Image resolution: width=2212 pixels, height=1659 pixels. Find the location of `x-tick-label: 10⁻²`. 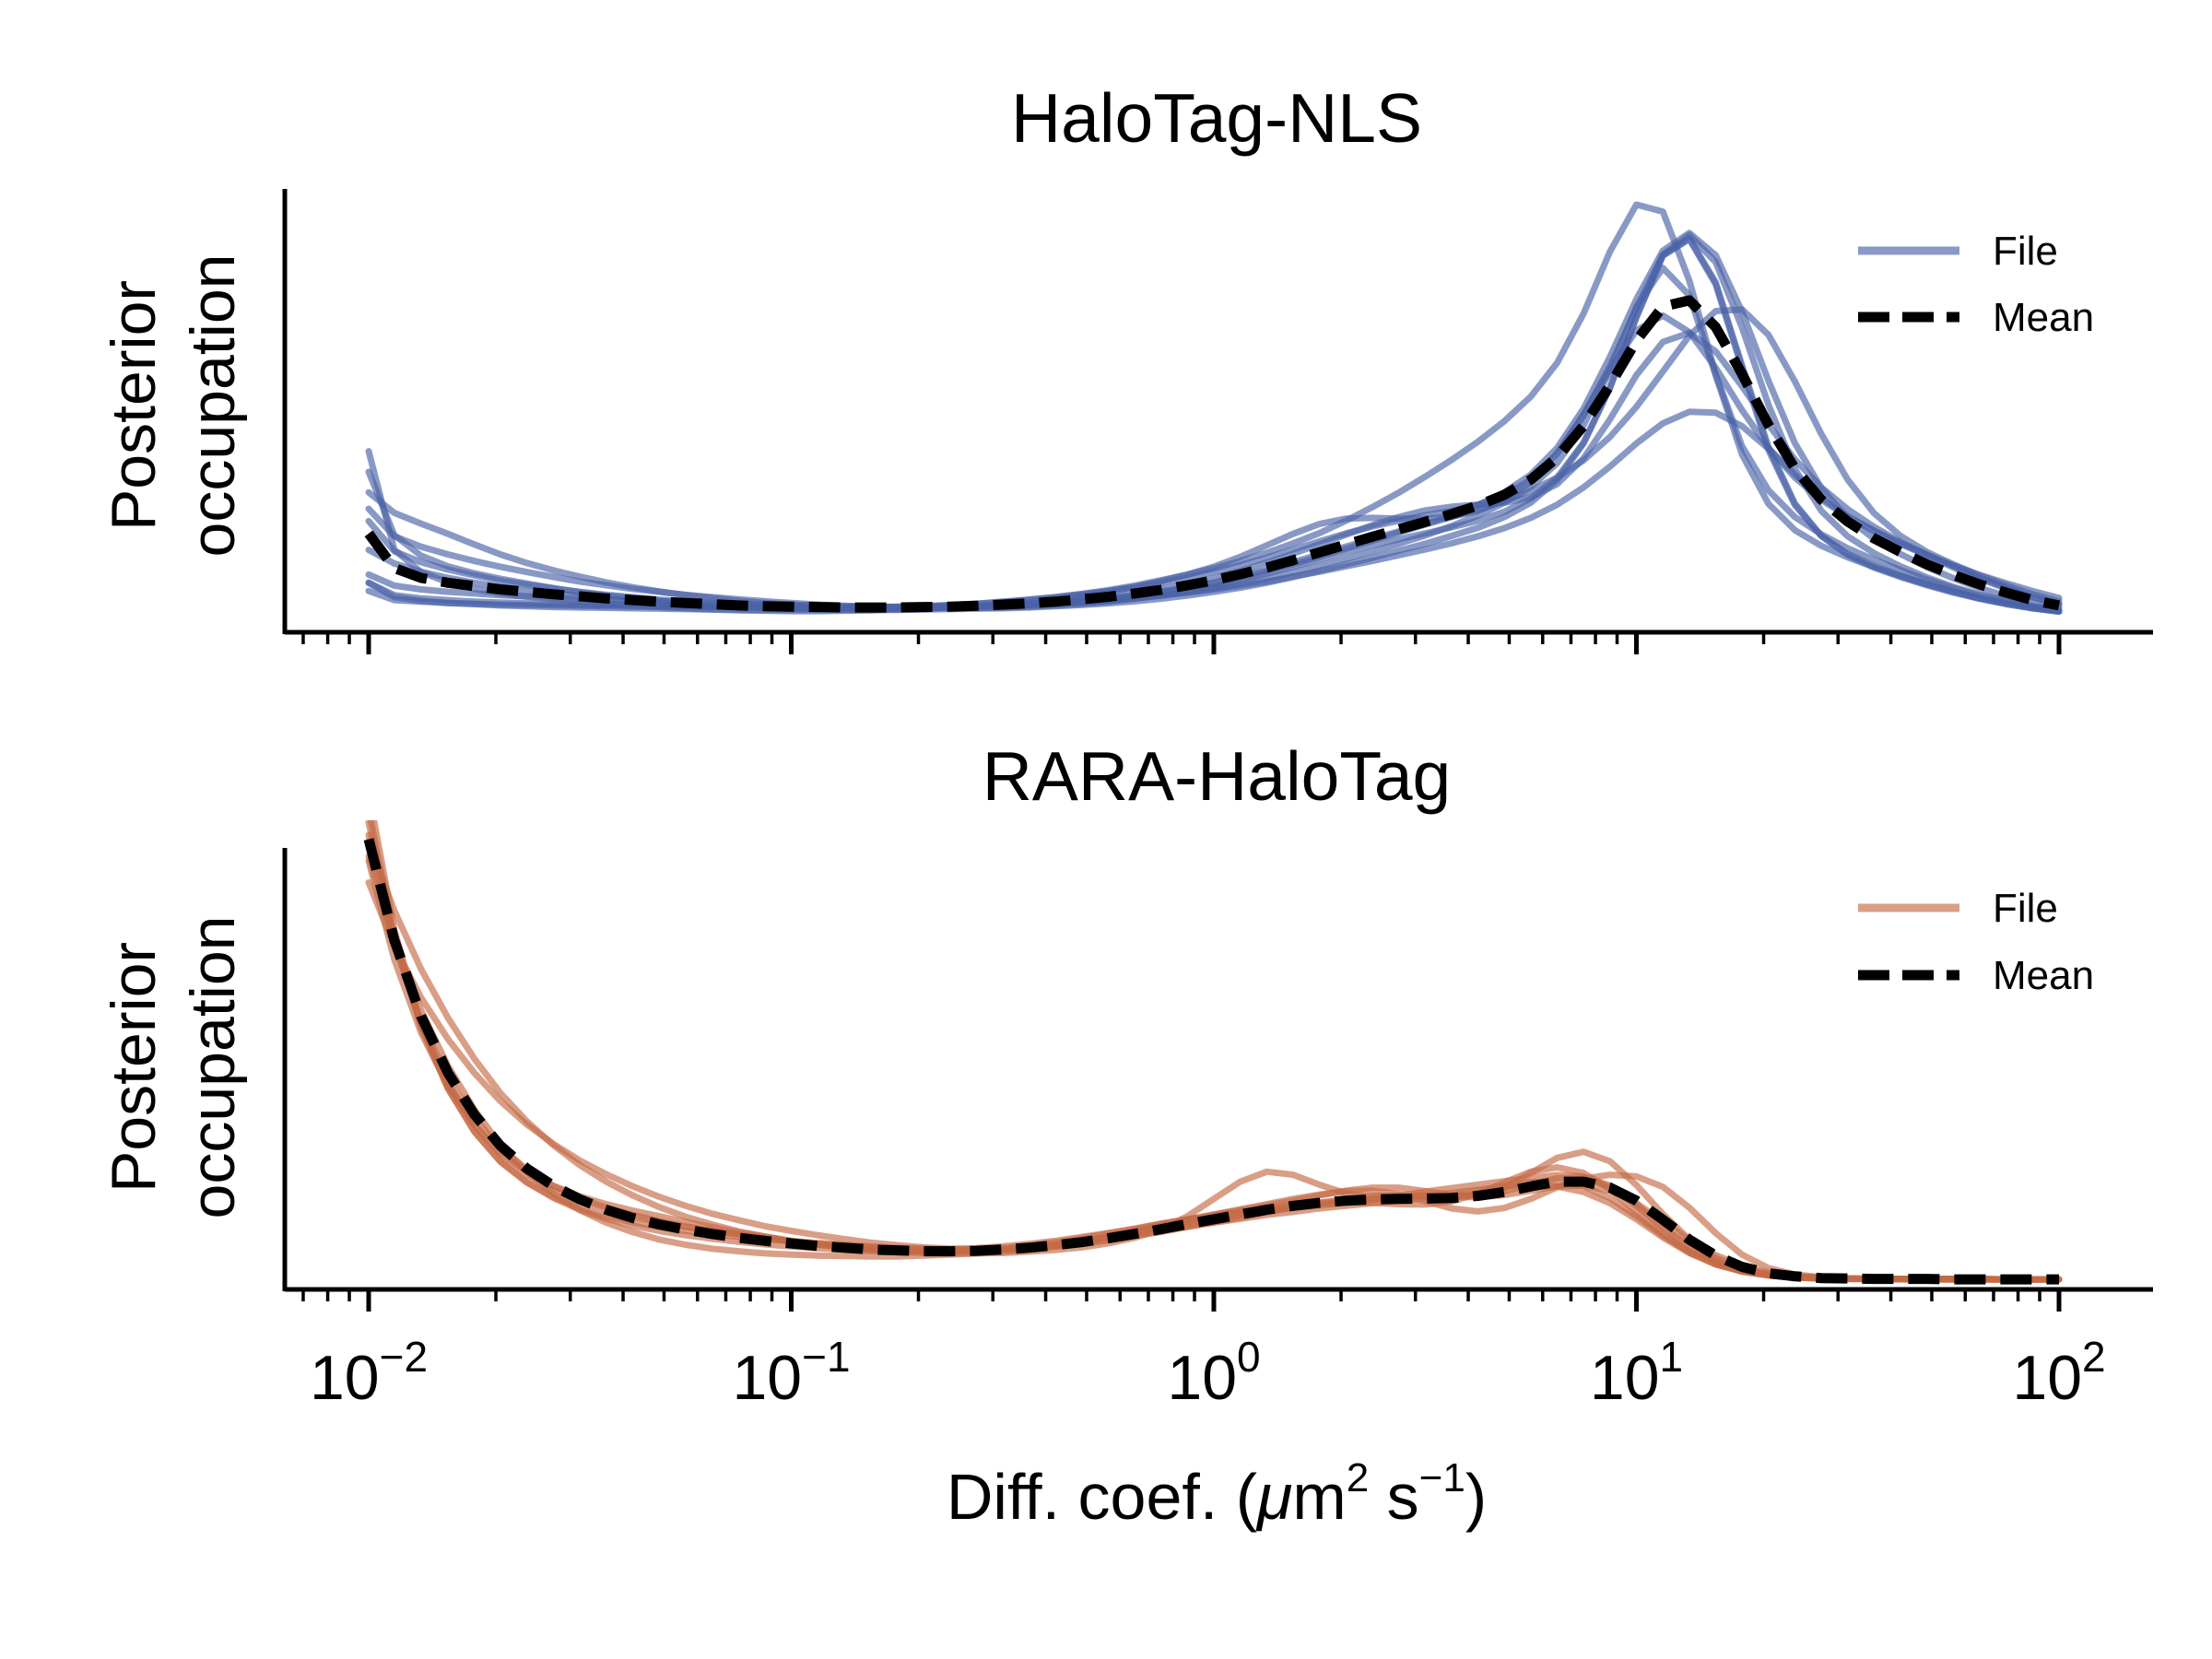

x-tick-label: 10⁻² is located at coordinates (369, 1373).